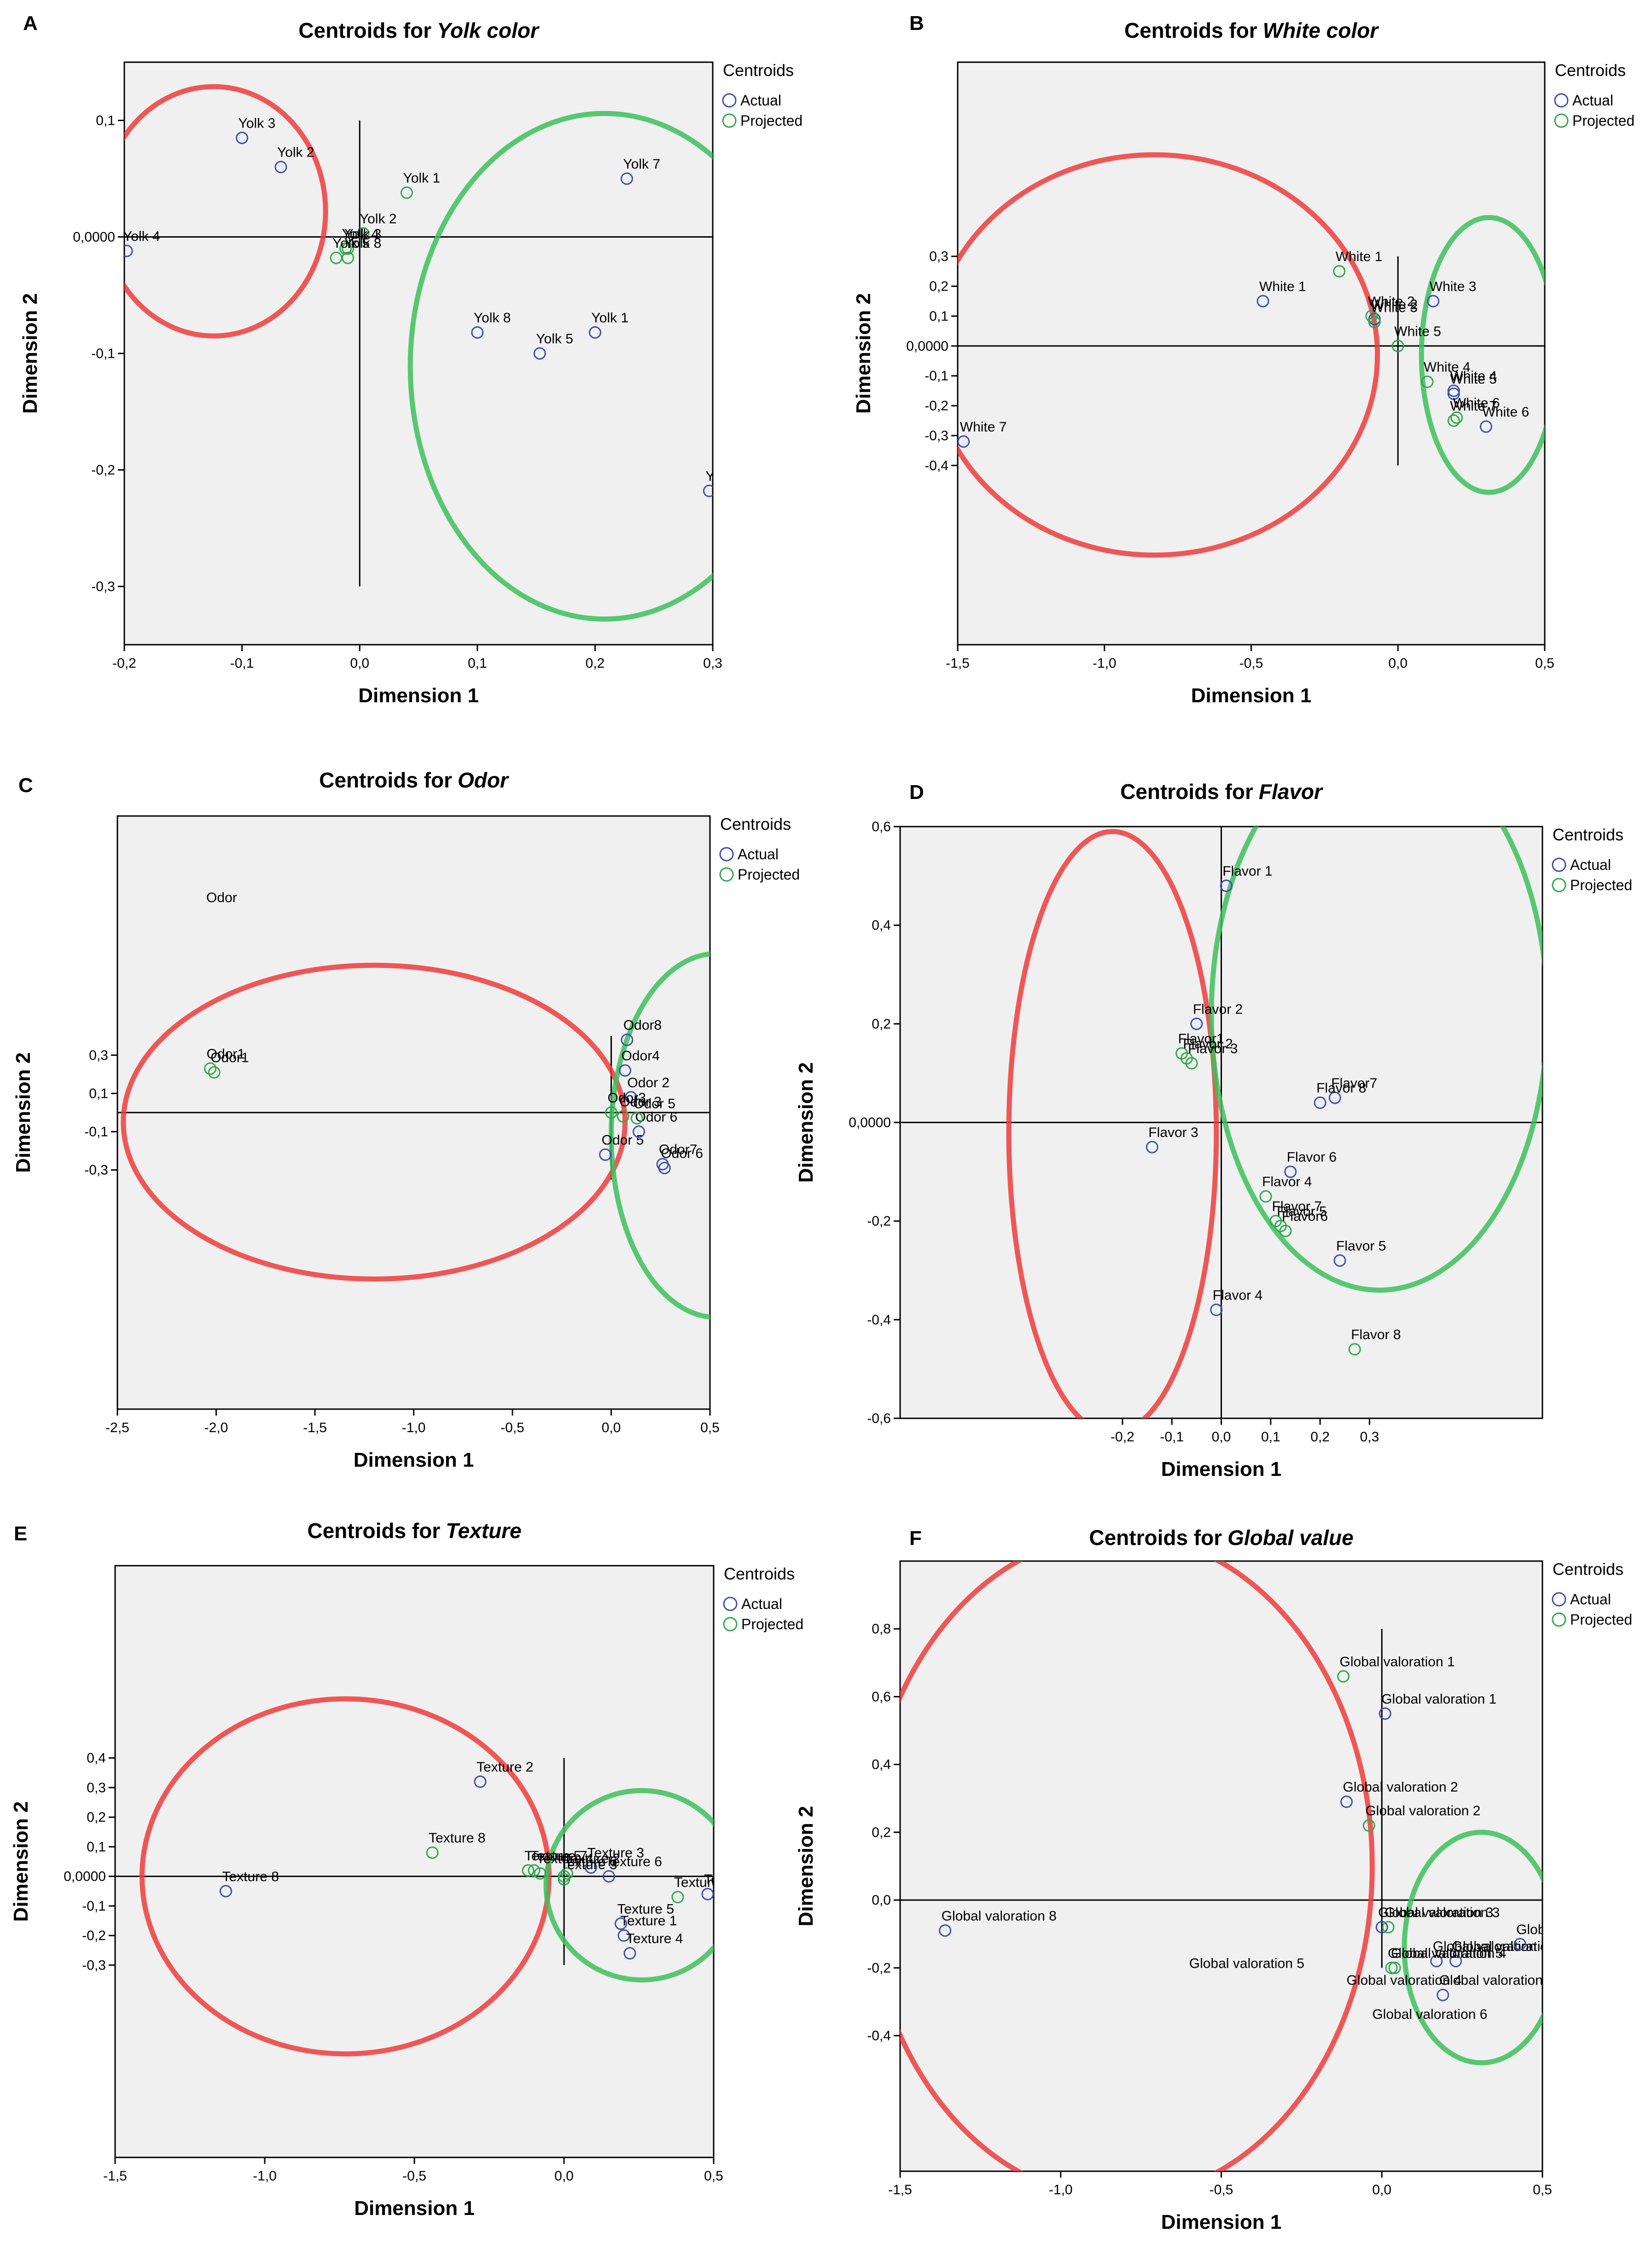 The image size is (1652, 2244). Describe the element at coordinates (25, 785) in the screenshot. I see `panel-letter: C` at that location.